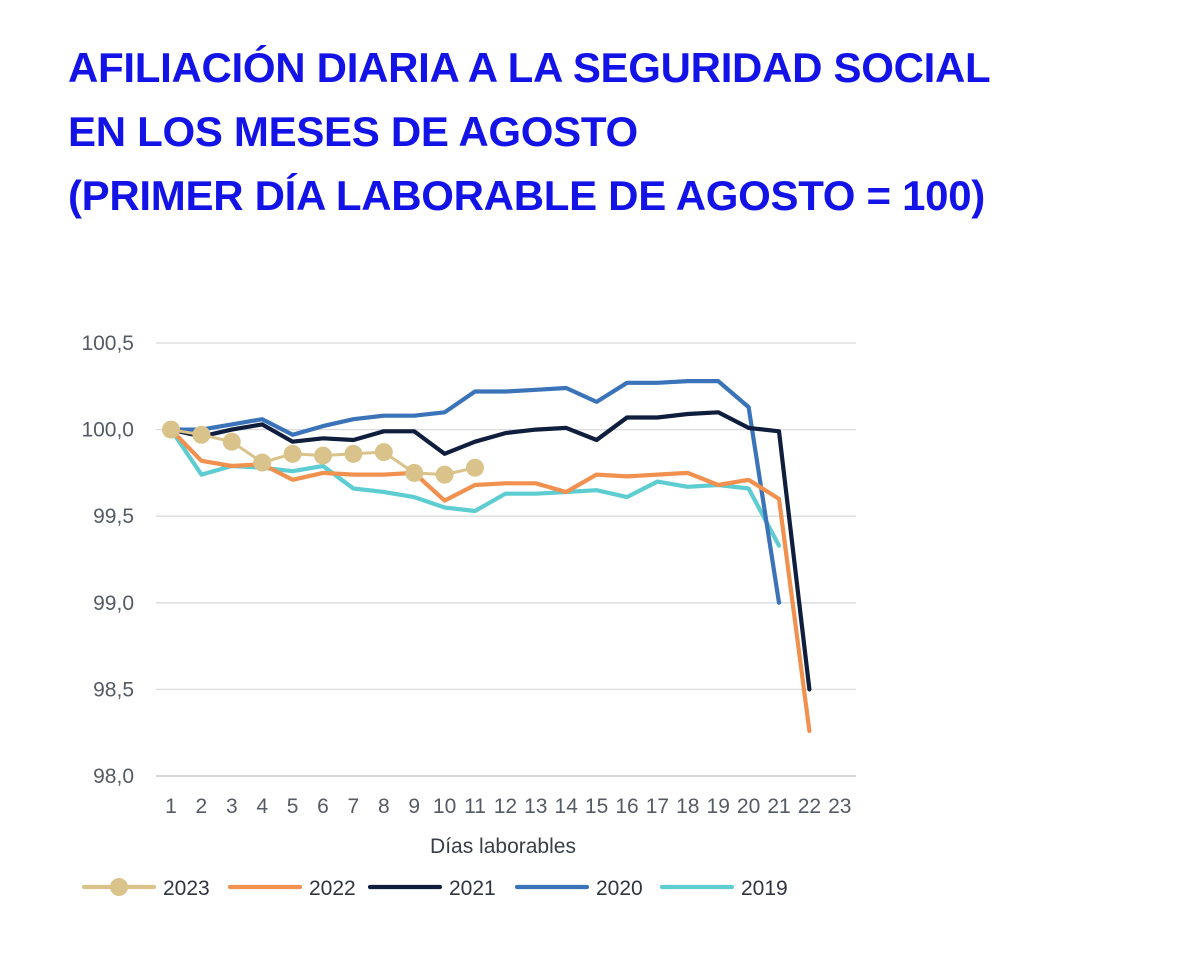  Describe the element at coordinates (444, 806) in the screenshot. I see `x-tick-label: 10` at that location.